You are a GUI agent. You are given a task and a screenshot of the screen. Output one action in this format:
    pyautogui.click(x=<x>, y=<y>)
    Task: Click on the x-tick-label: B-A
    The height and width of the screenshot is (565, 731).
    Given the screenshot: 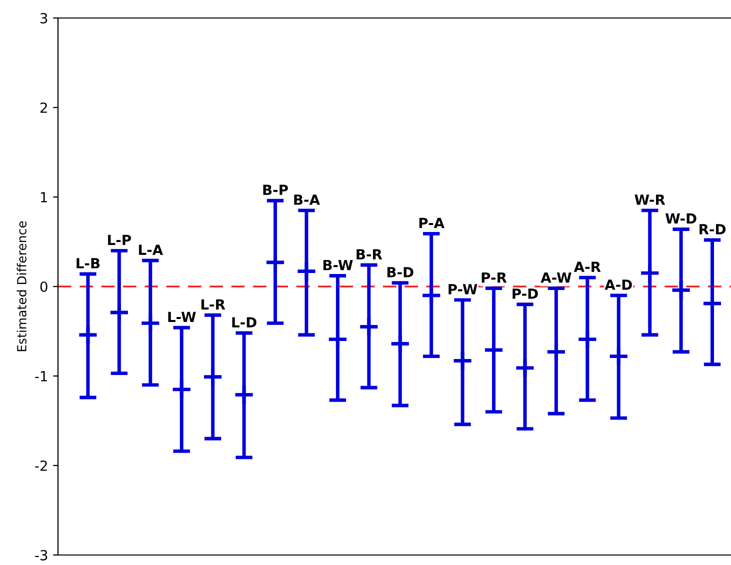 What is the action you would take?
    pyautogui.click(x=307, y=199)
    